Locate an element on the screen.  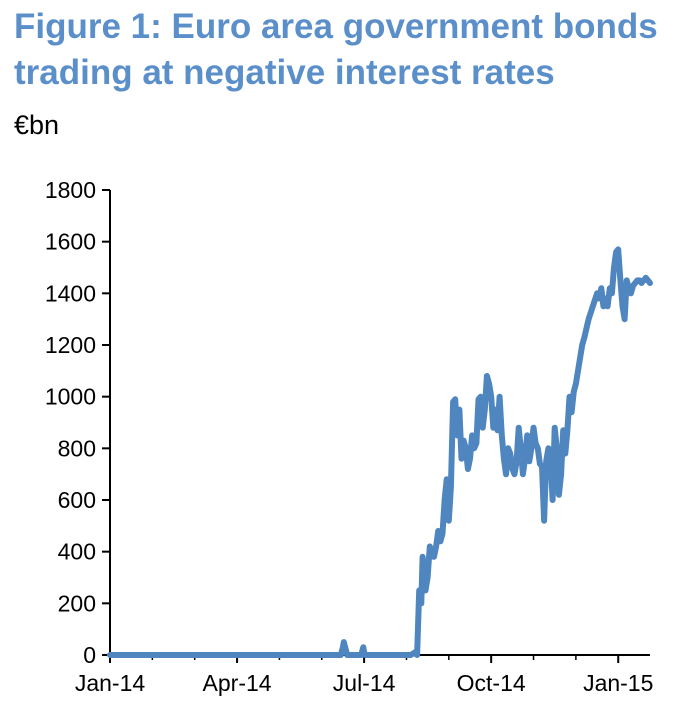
y-tick-label: 1600 is located at coordinates (70, 242).